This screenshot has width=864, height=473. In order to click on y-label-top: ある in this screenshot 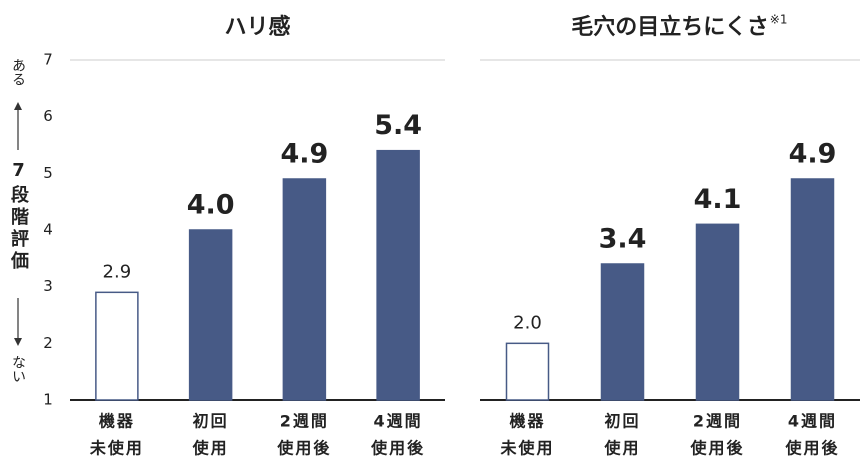, I will do `click(18, 72)`.